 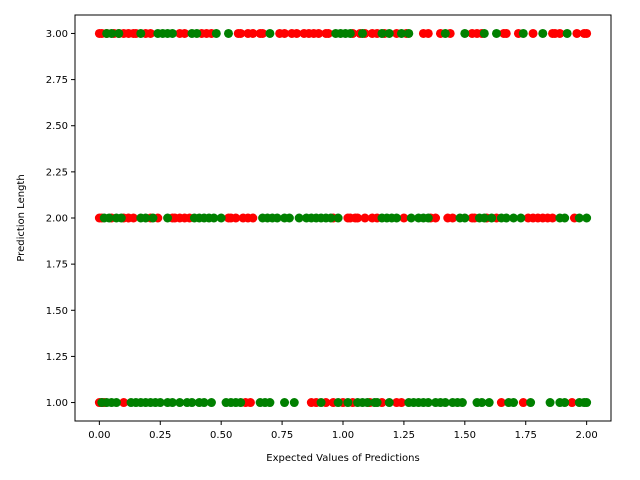 What do you see at coordinates (99, 435) in the screenshot?
I see `x-tick-label: 0.00` at bounding box center [99, 435].